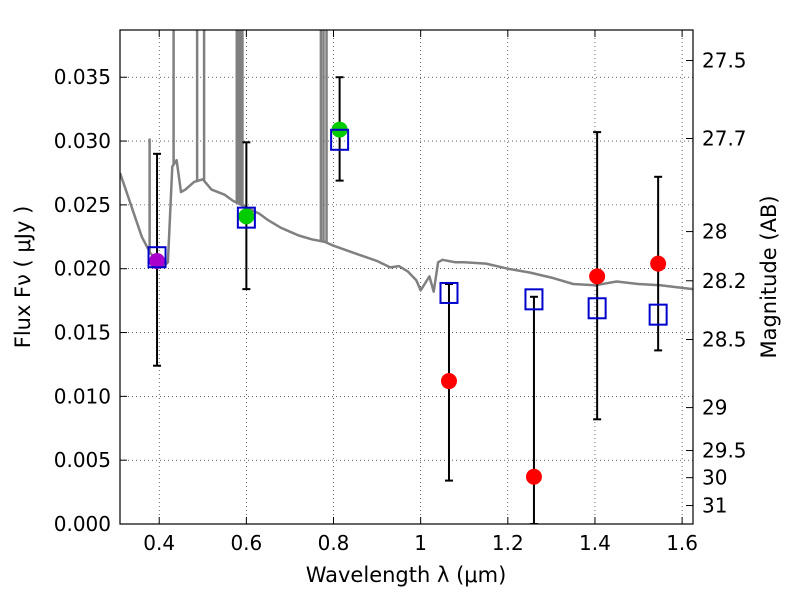 Image resolution: width=800 pixels, height=600 pixels. I want to click on right-tick-label: 28.5, so click(724, 339).